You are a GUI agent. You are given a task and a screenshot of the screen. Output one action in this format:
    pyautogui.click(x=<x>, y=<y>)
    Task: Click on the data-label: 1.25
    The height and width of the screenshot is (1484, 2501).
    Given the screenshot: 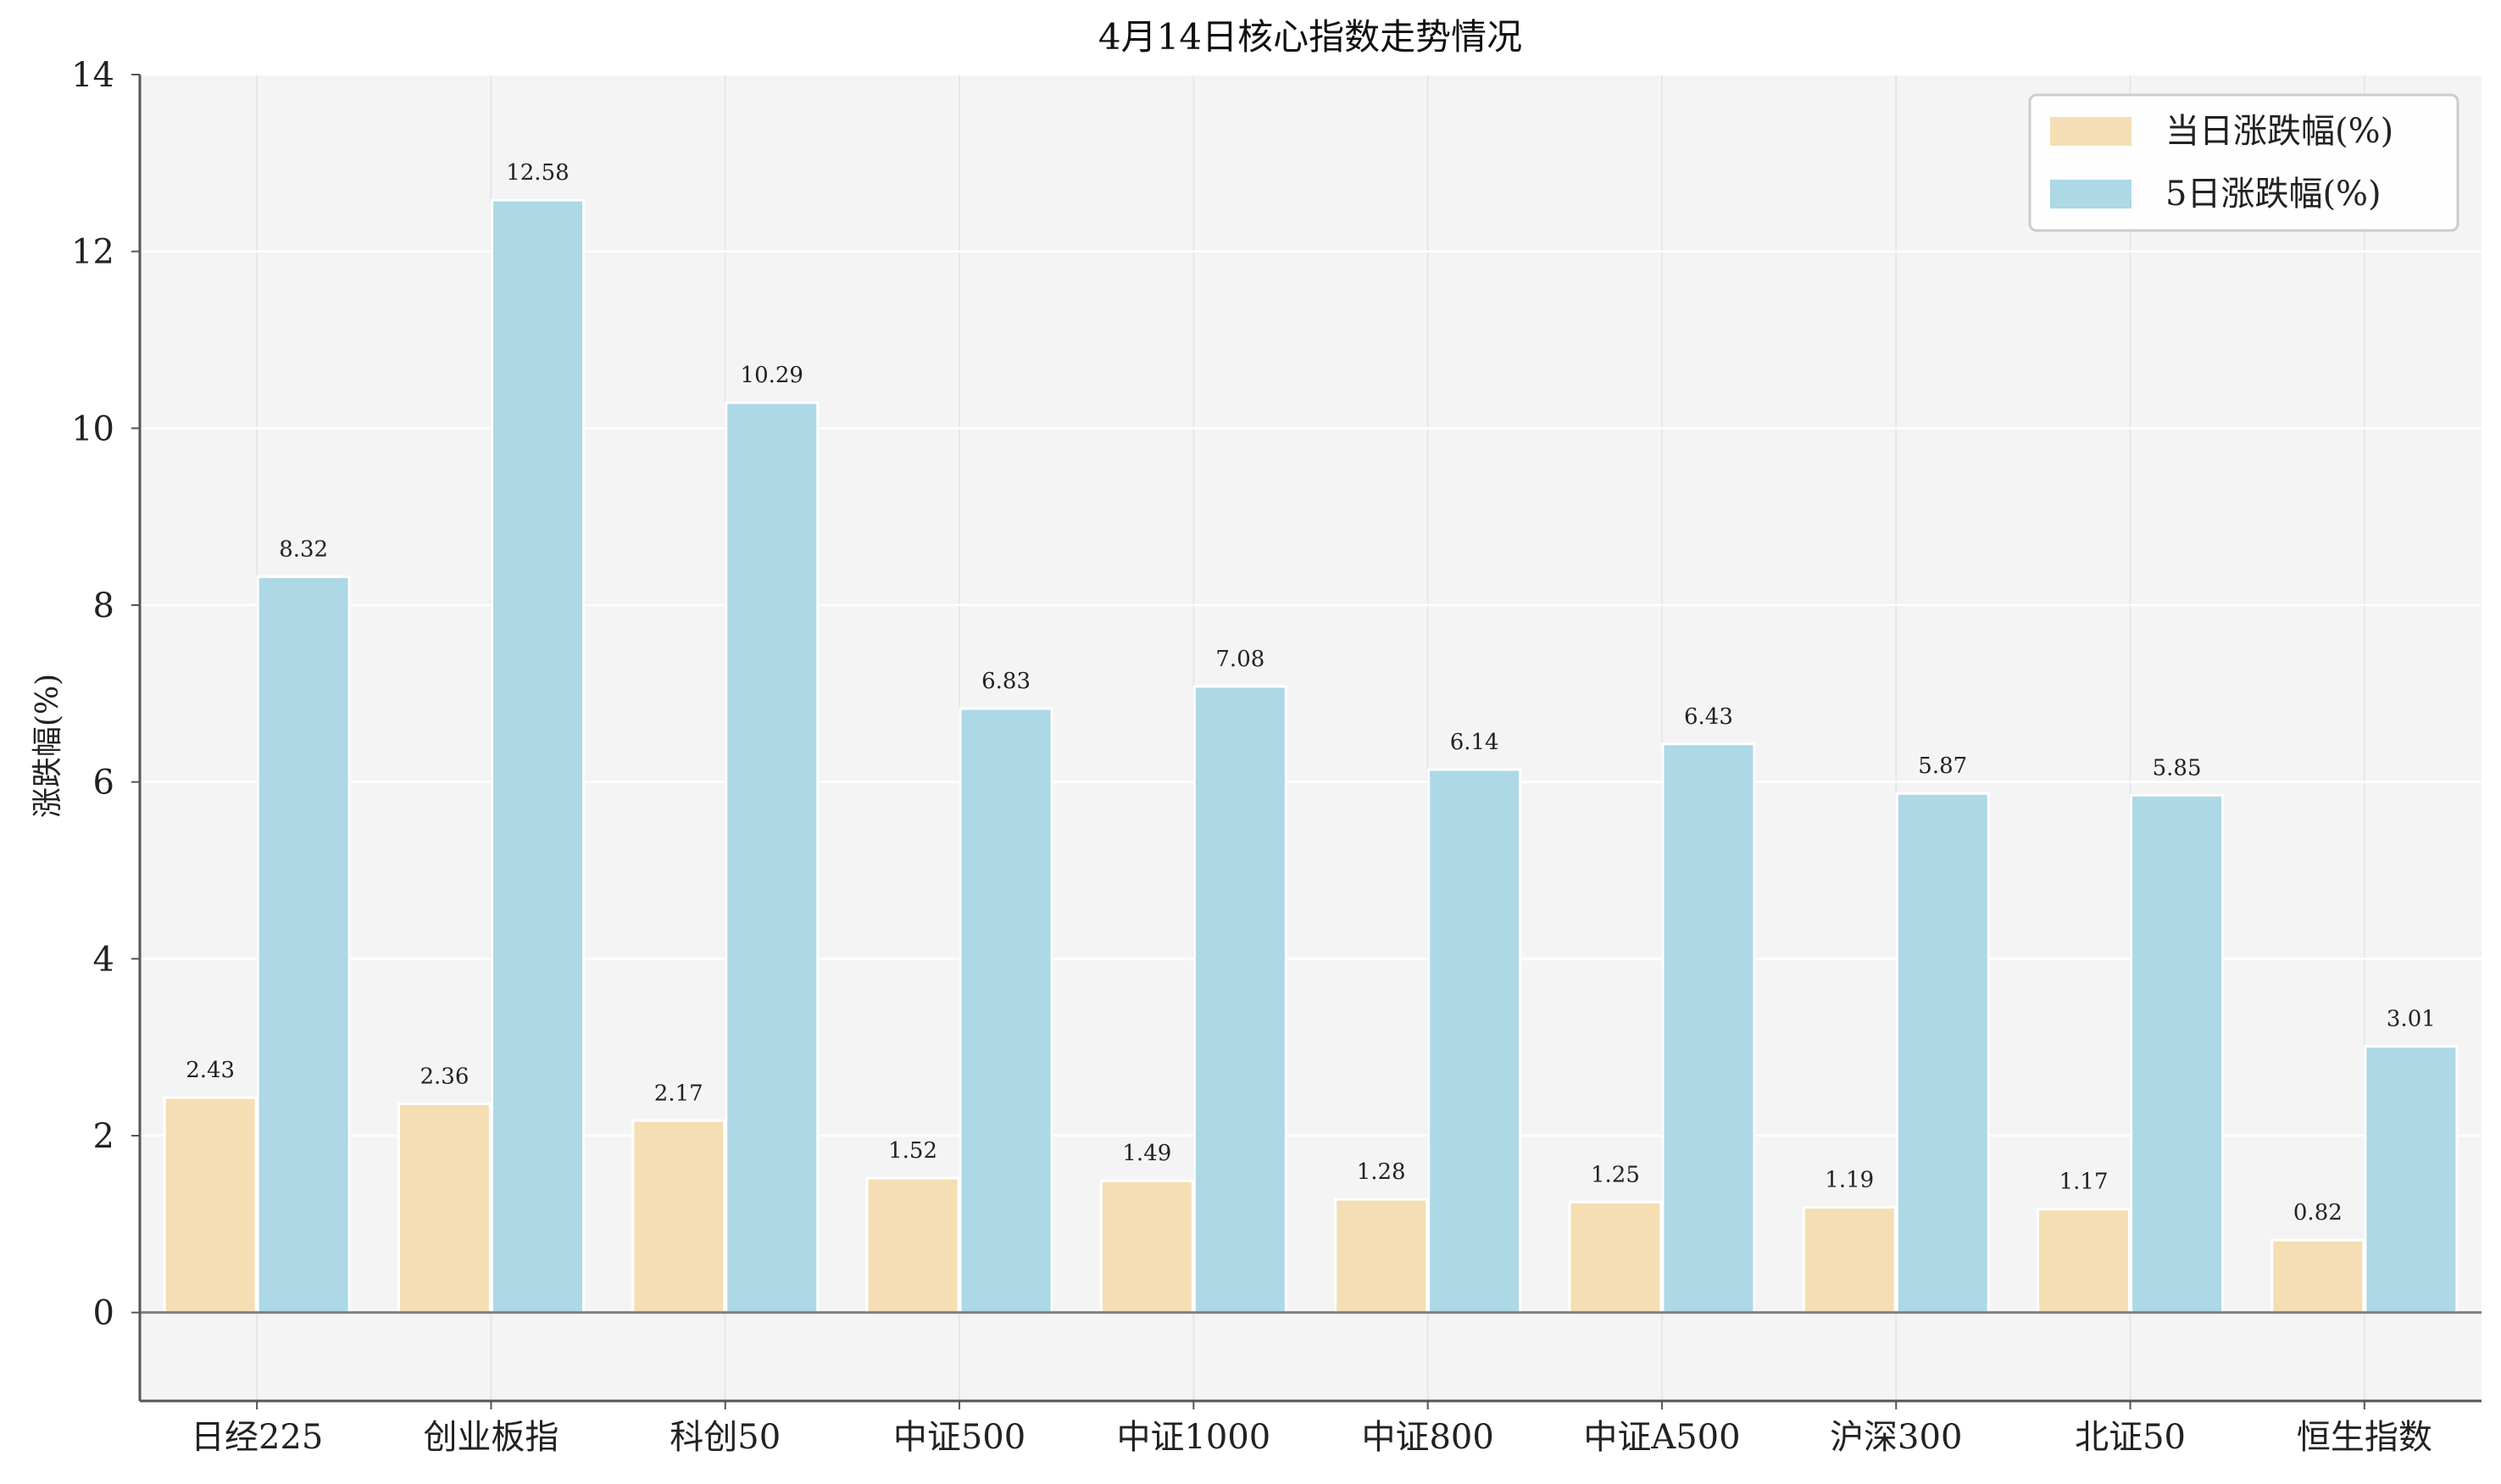 What is the action you would take?
    pyautogui.click(x=1615, y=1174)
    